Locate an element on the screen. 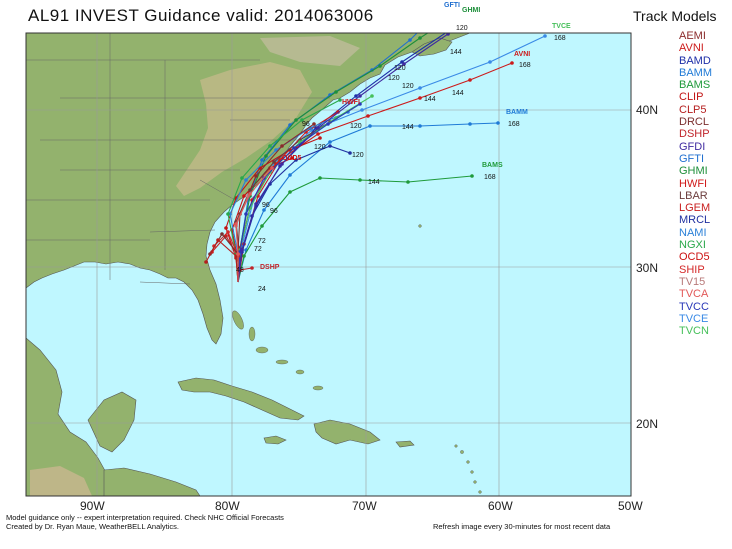  legend-item-gfti: GFTI is located at coordinates (692, 158).